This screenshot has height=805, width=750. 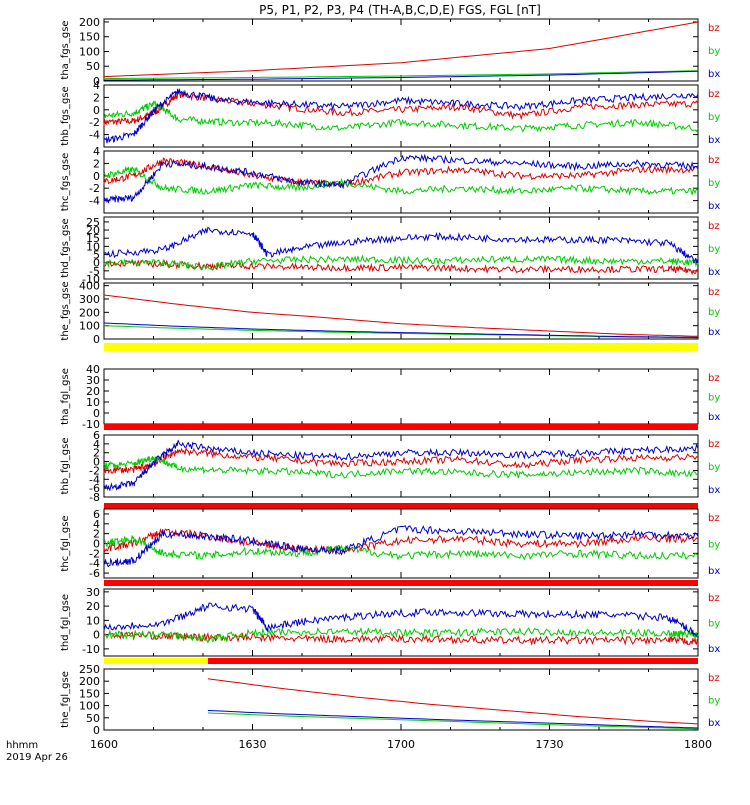 I want to click on x-tick-label: 1630, so click(x=253, y=744).